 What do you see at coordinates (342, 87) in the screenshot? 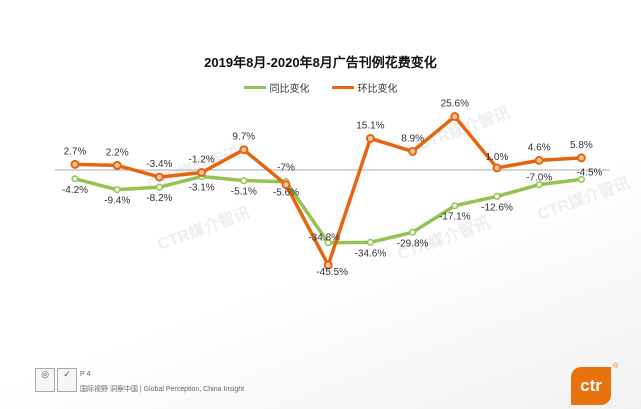
I see `legend-swatch-mom` at bounding box center [342, 87].